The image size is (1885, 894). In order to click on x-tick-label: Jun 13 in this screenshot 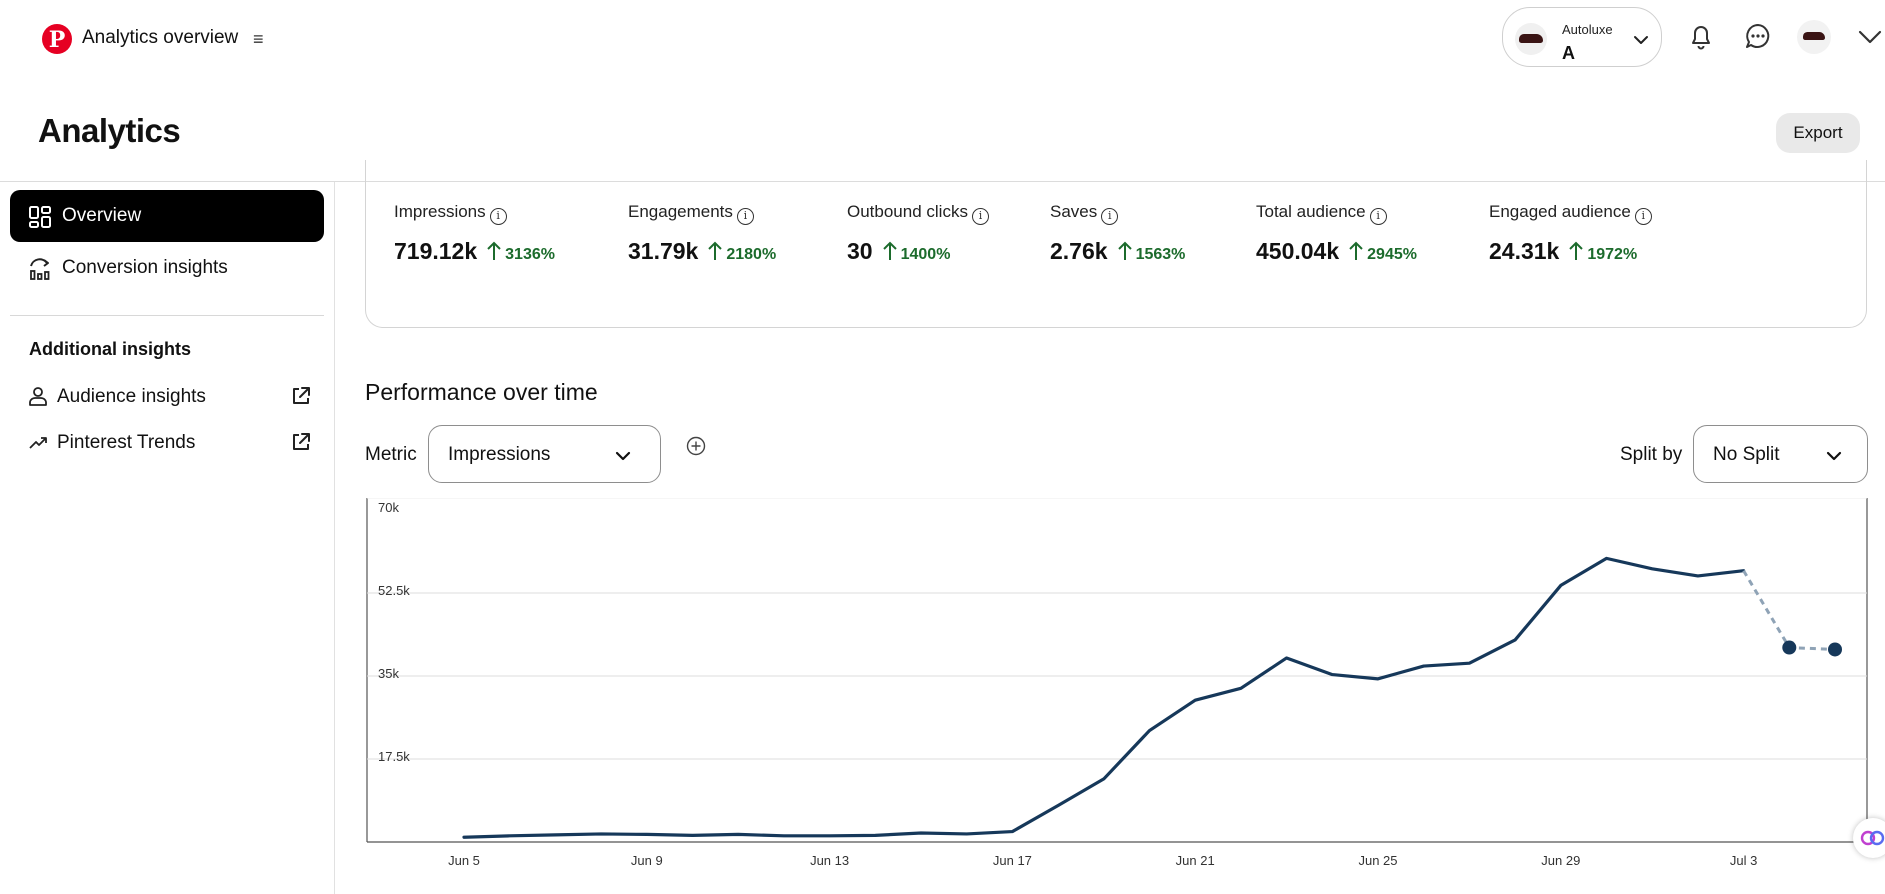, I will do `click(829, 860)`.